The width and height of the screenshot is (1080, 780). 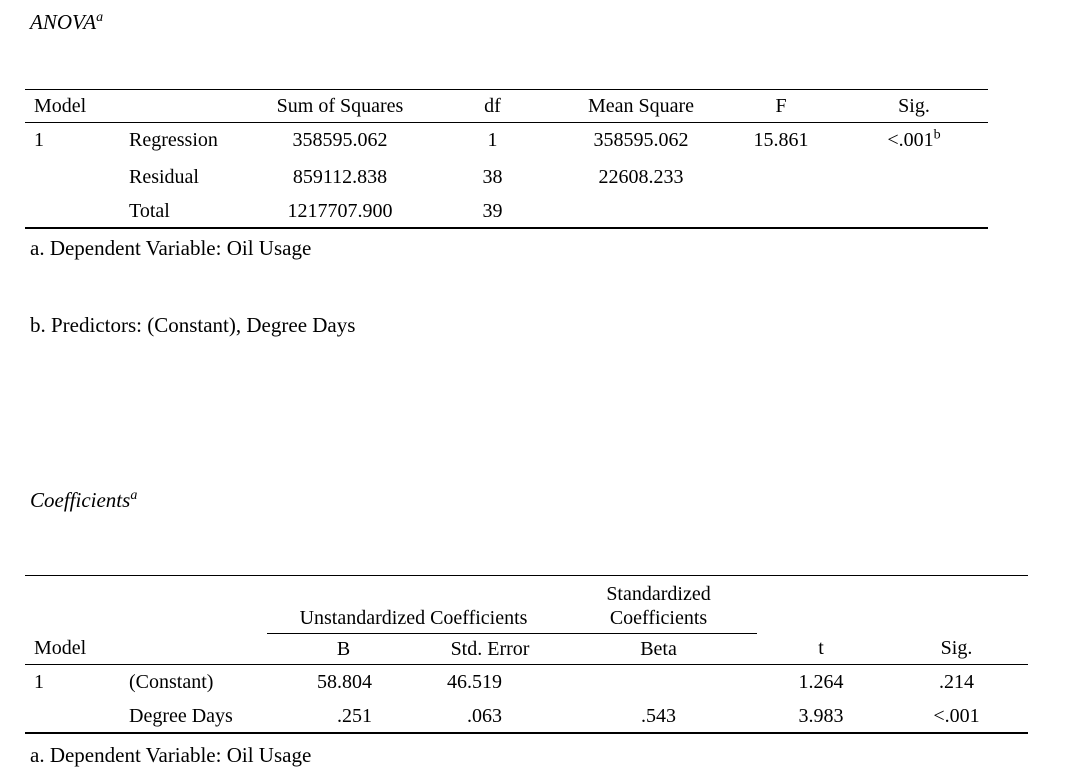 I want to click on coefficients-cell-std-error: 46.519, so click(x=475, y=682).